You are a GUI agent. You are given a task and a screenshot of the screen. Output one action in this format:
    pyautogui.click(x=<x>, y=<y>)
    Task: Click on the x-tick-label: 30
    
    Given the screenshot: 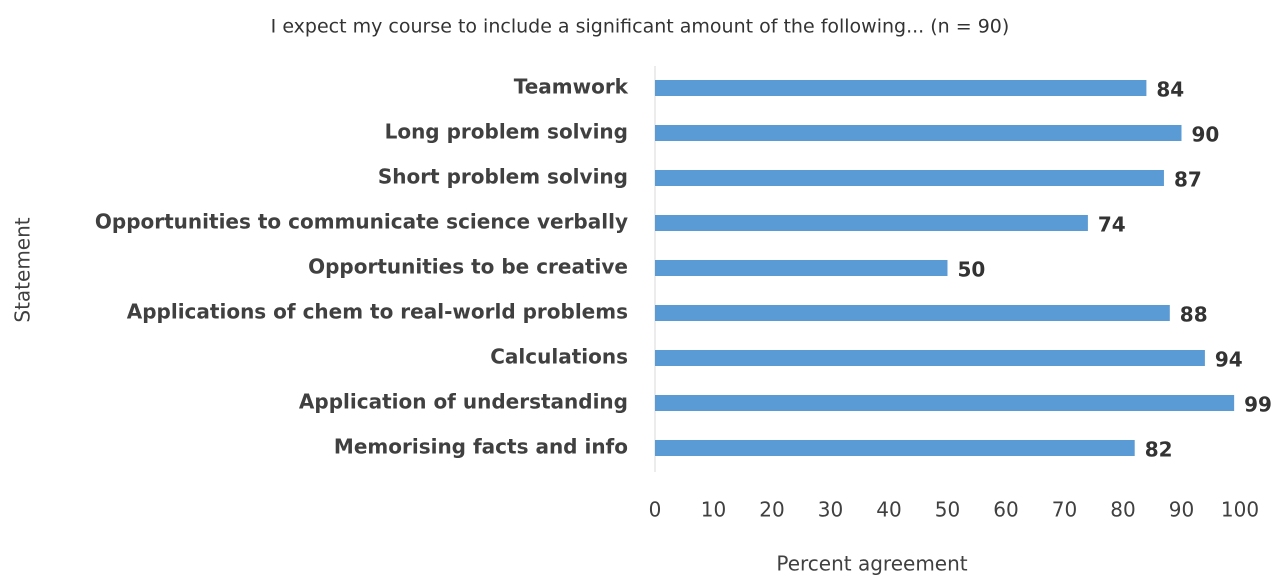 What is the action you would take?
    pyautogui.click(x=830, y=510)
    